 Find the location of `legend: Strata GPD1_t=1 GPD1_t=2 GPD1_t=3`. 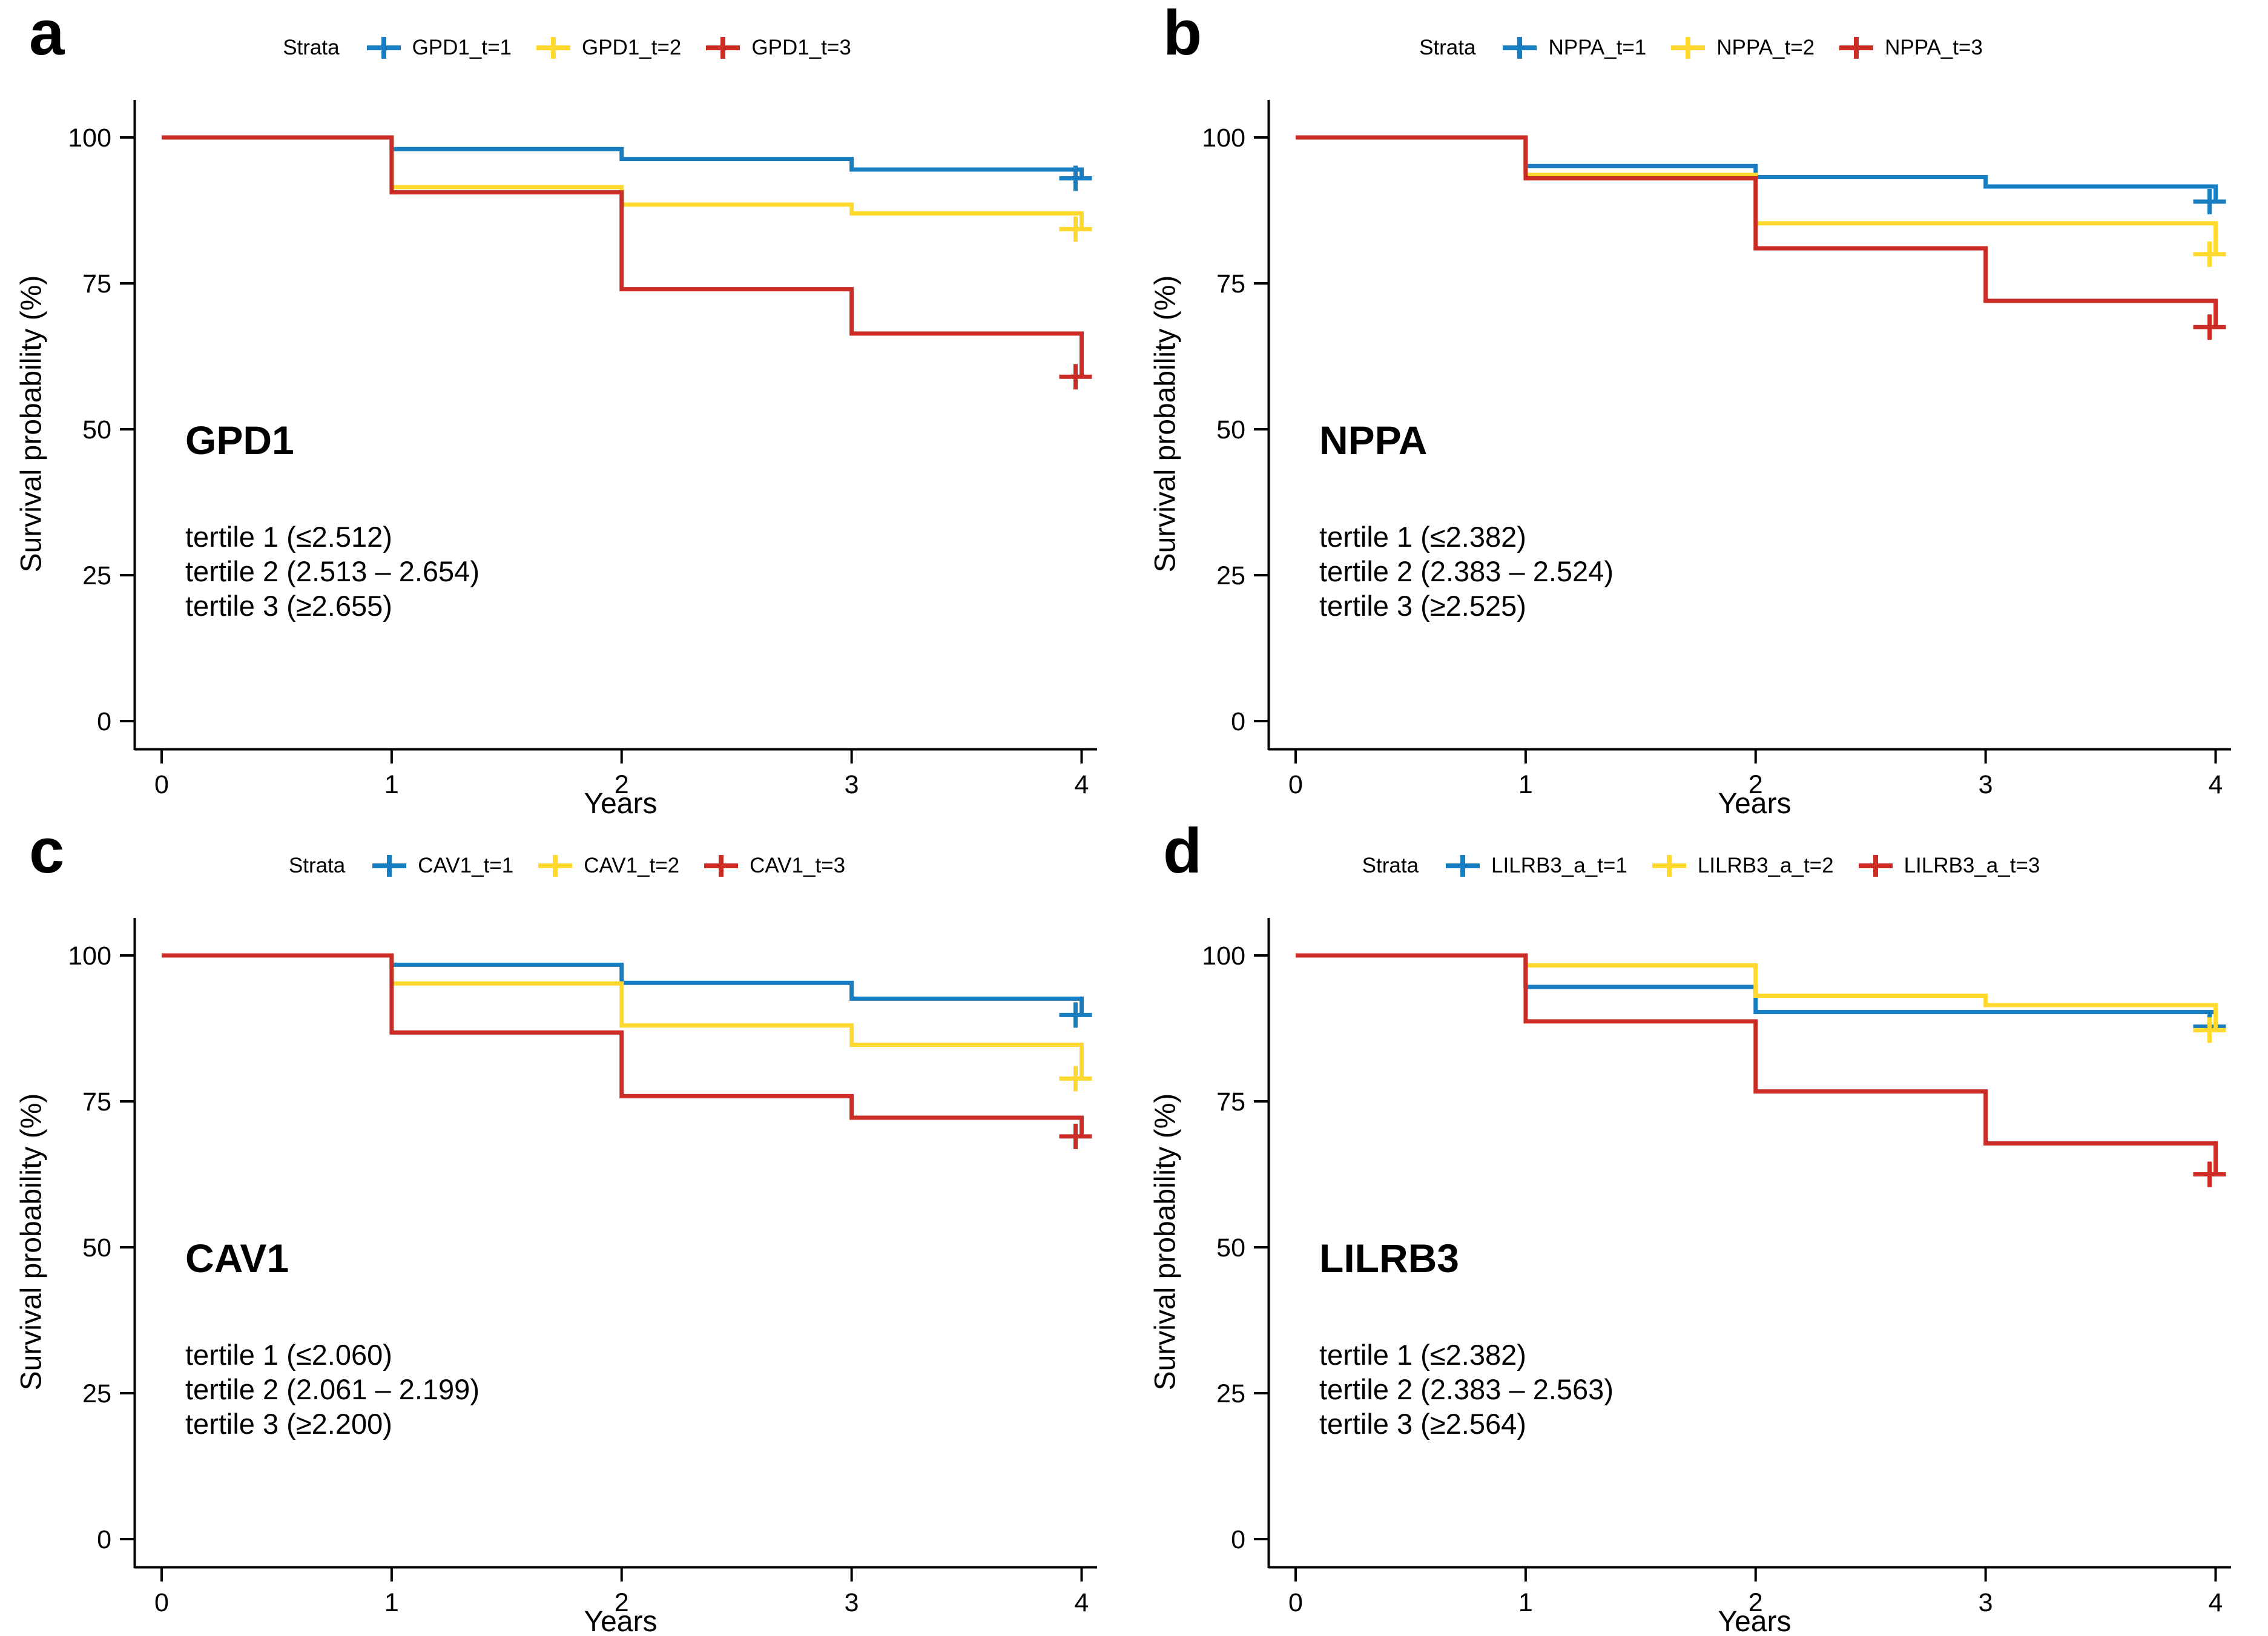

legend: Strata GPD1_t=1 GPD1_t=2 GPD1_t=3 is located at coordinates (567, 48).